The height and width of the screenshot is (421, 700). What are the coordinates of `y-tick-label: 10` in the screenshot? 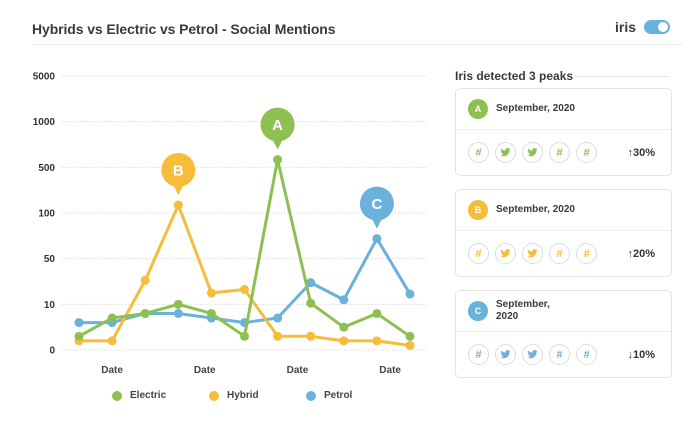 It's located at (50, 305).